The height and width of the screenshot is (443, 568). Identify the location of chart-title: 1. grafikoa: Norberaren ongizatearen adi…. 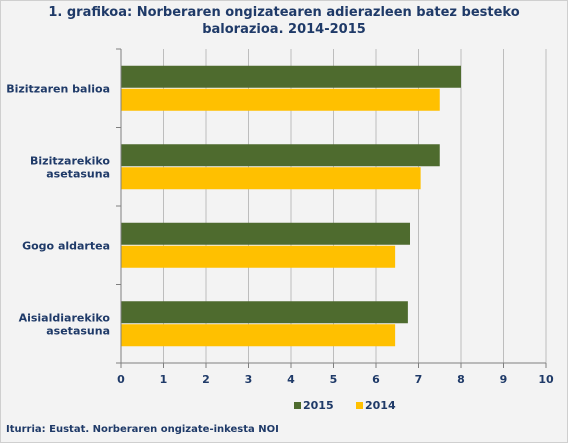
(284, 21).